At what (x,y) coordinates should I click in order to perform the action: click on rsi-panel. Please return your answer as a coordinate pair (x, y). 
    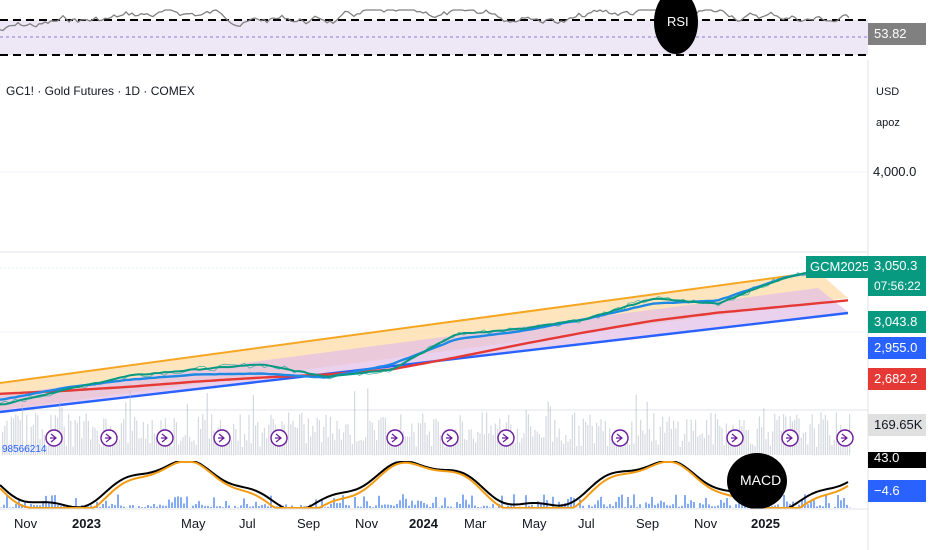
    Looking at the image, I should click on (434, 28).